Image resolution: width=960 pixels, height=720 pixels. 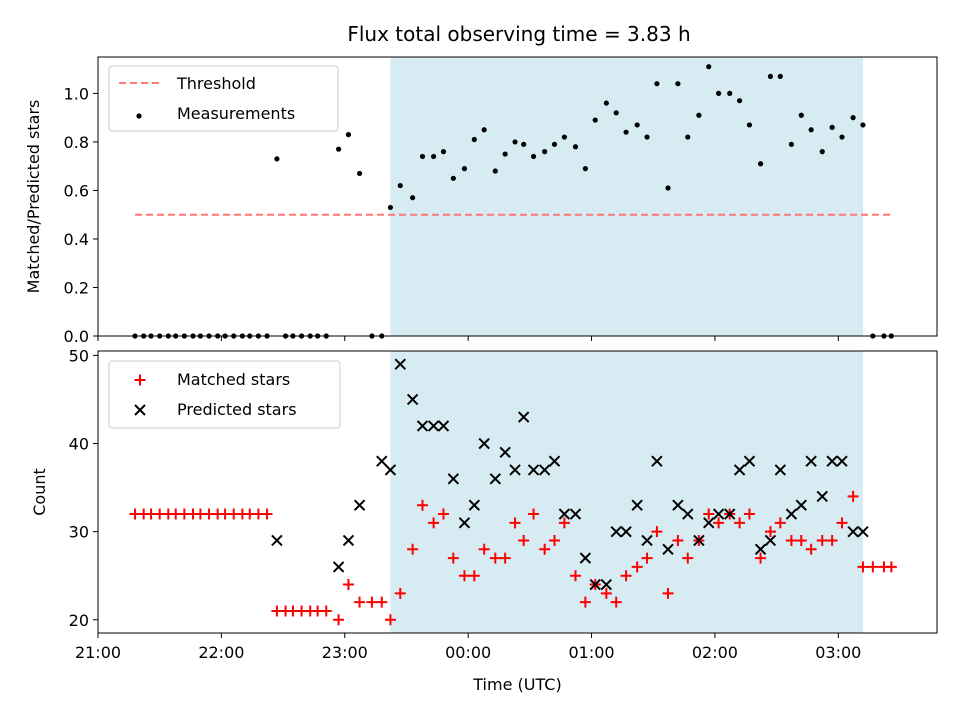 What do you see at coordinates (224, 394) in the screenshot?
I see `bottom-legend: Matched stars Predicted stars` at bounding box center [224, 394].